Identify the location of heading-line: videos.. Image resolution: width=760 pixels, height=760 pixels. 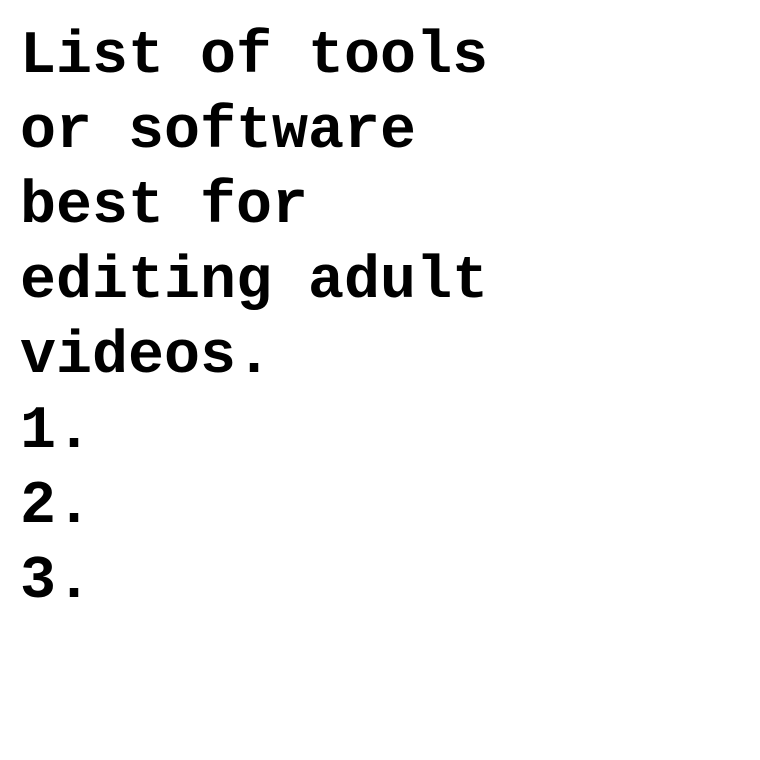
(146, 357).